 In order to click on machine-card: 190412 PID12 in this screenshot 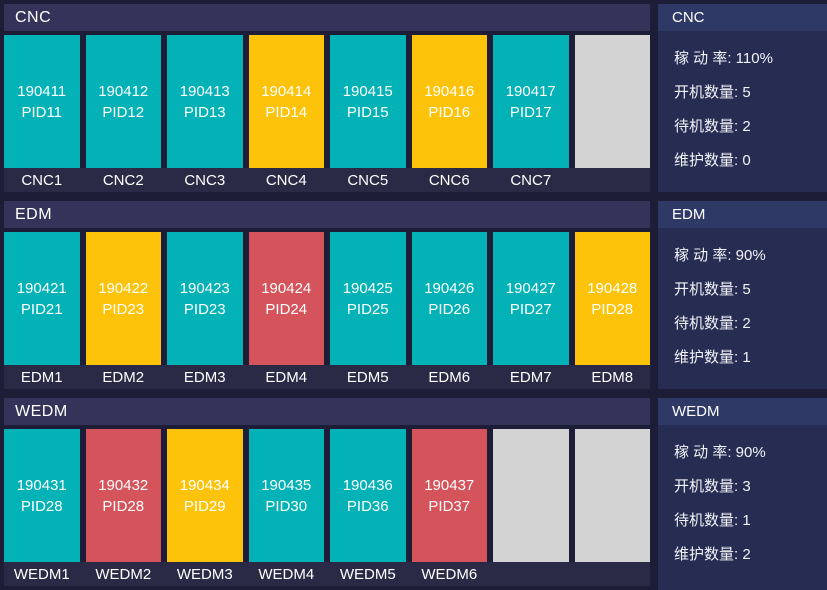, I will do `click(123, 101)`.